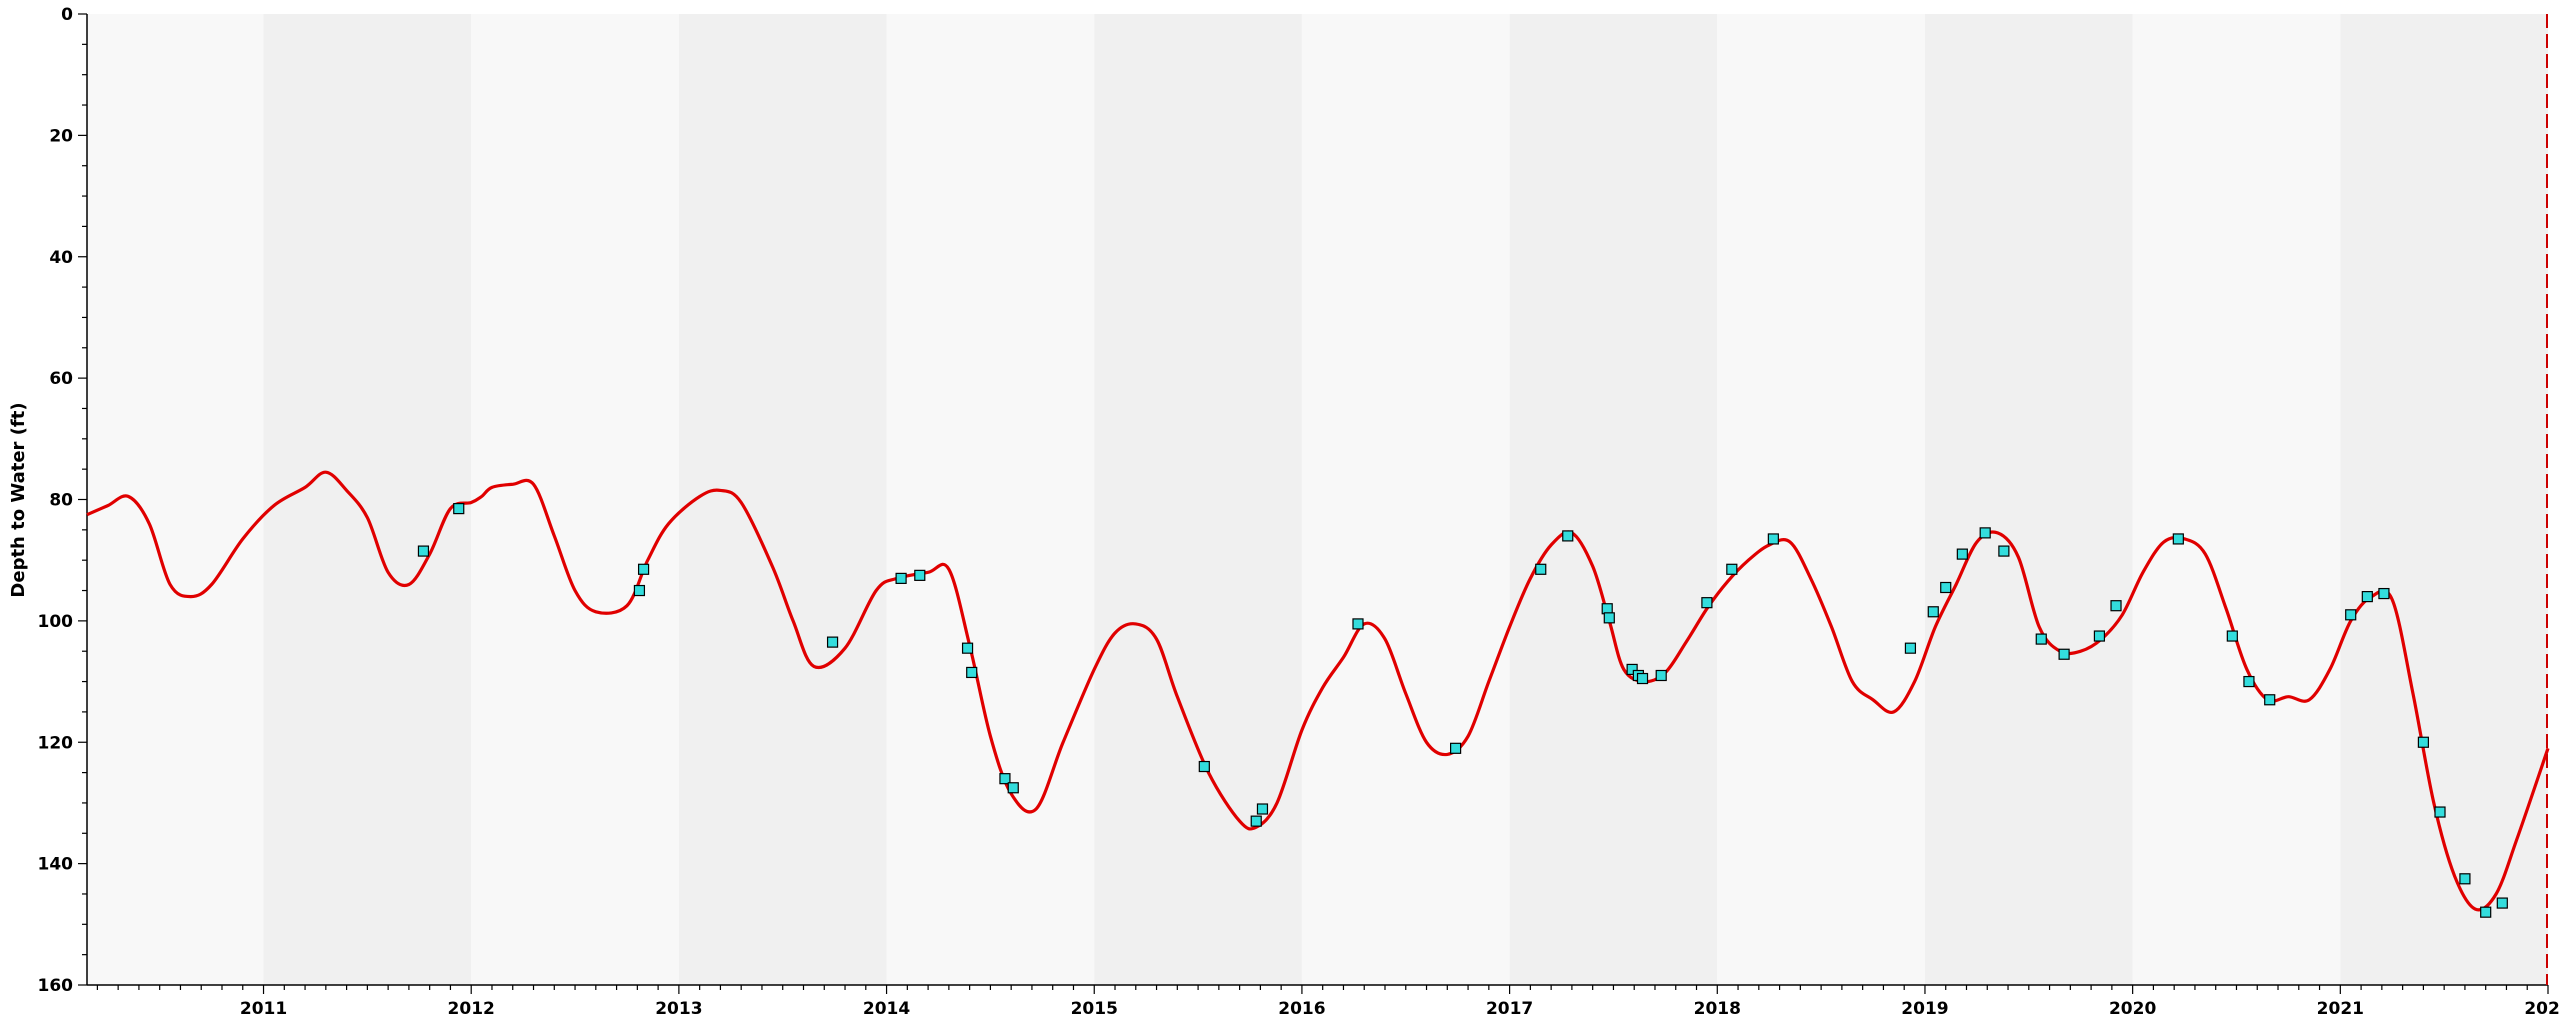 This screenshot has width=2560, height=1024. Describe the element at coordinates (18, 499) in the screenshot. I see `y-axis-title: Depth to Water (ft)` at that location.